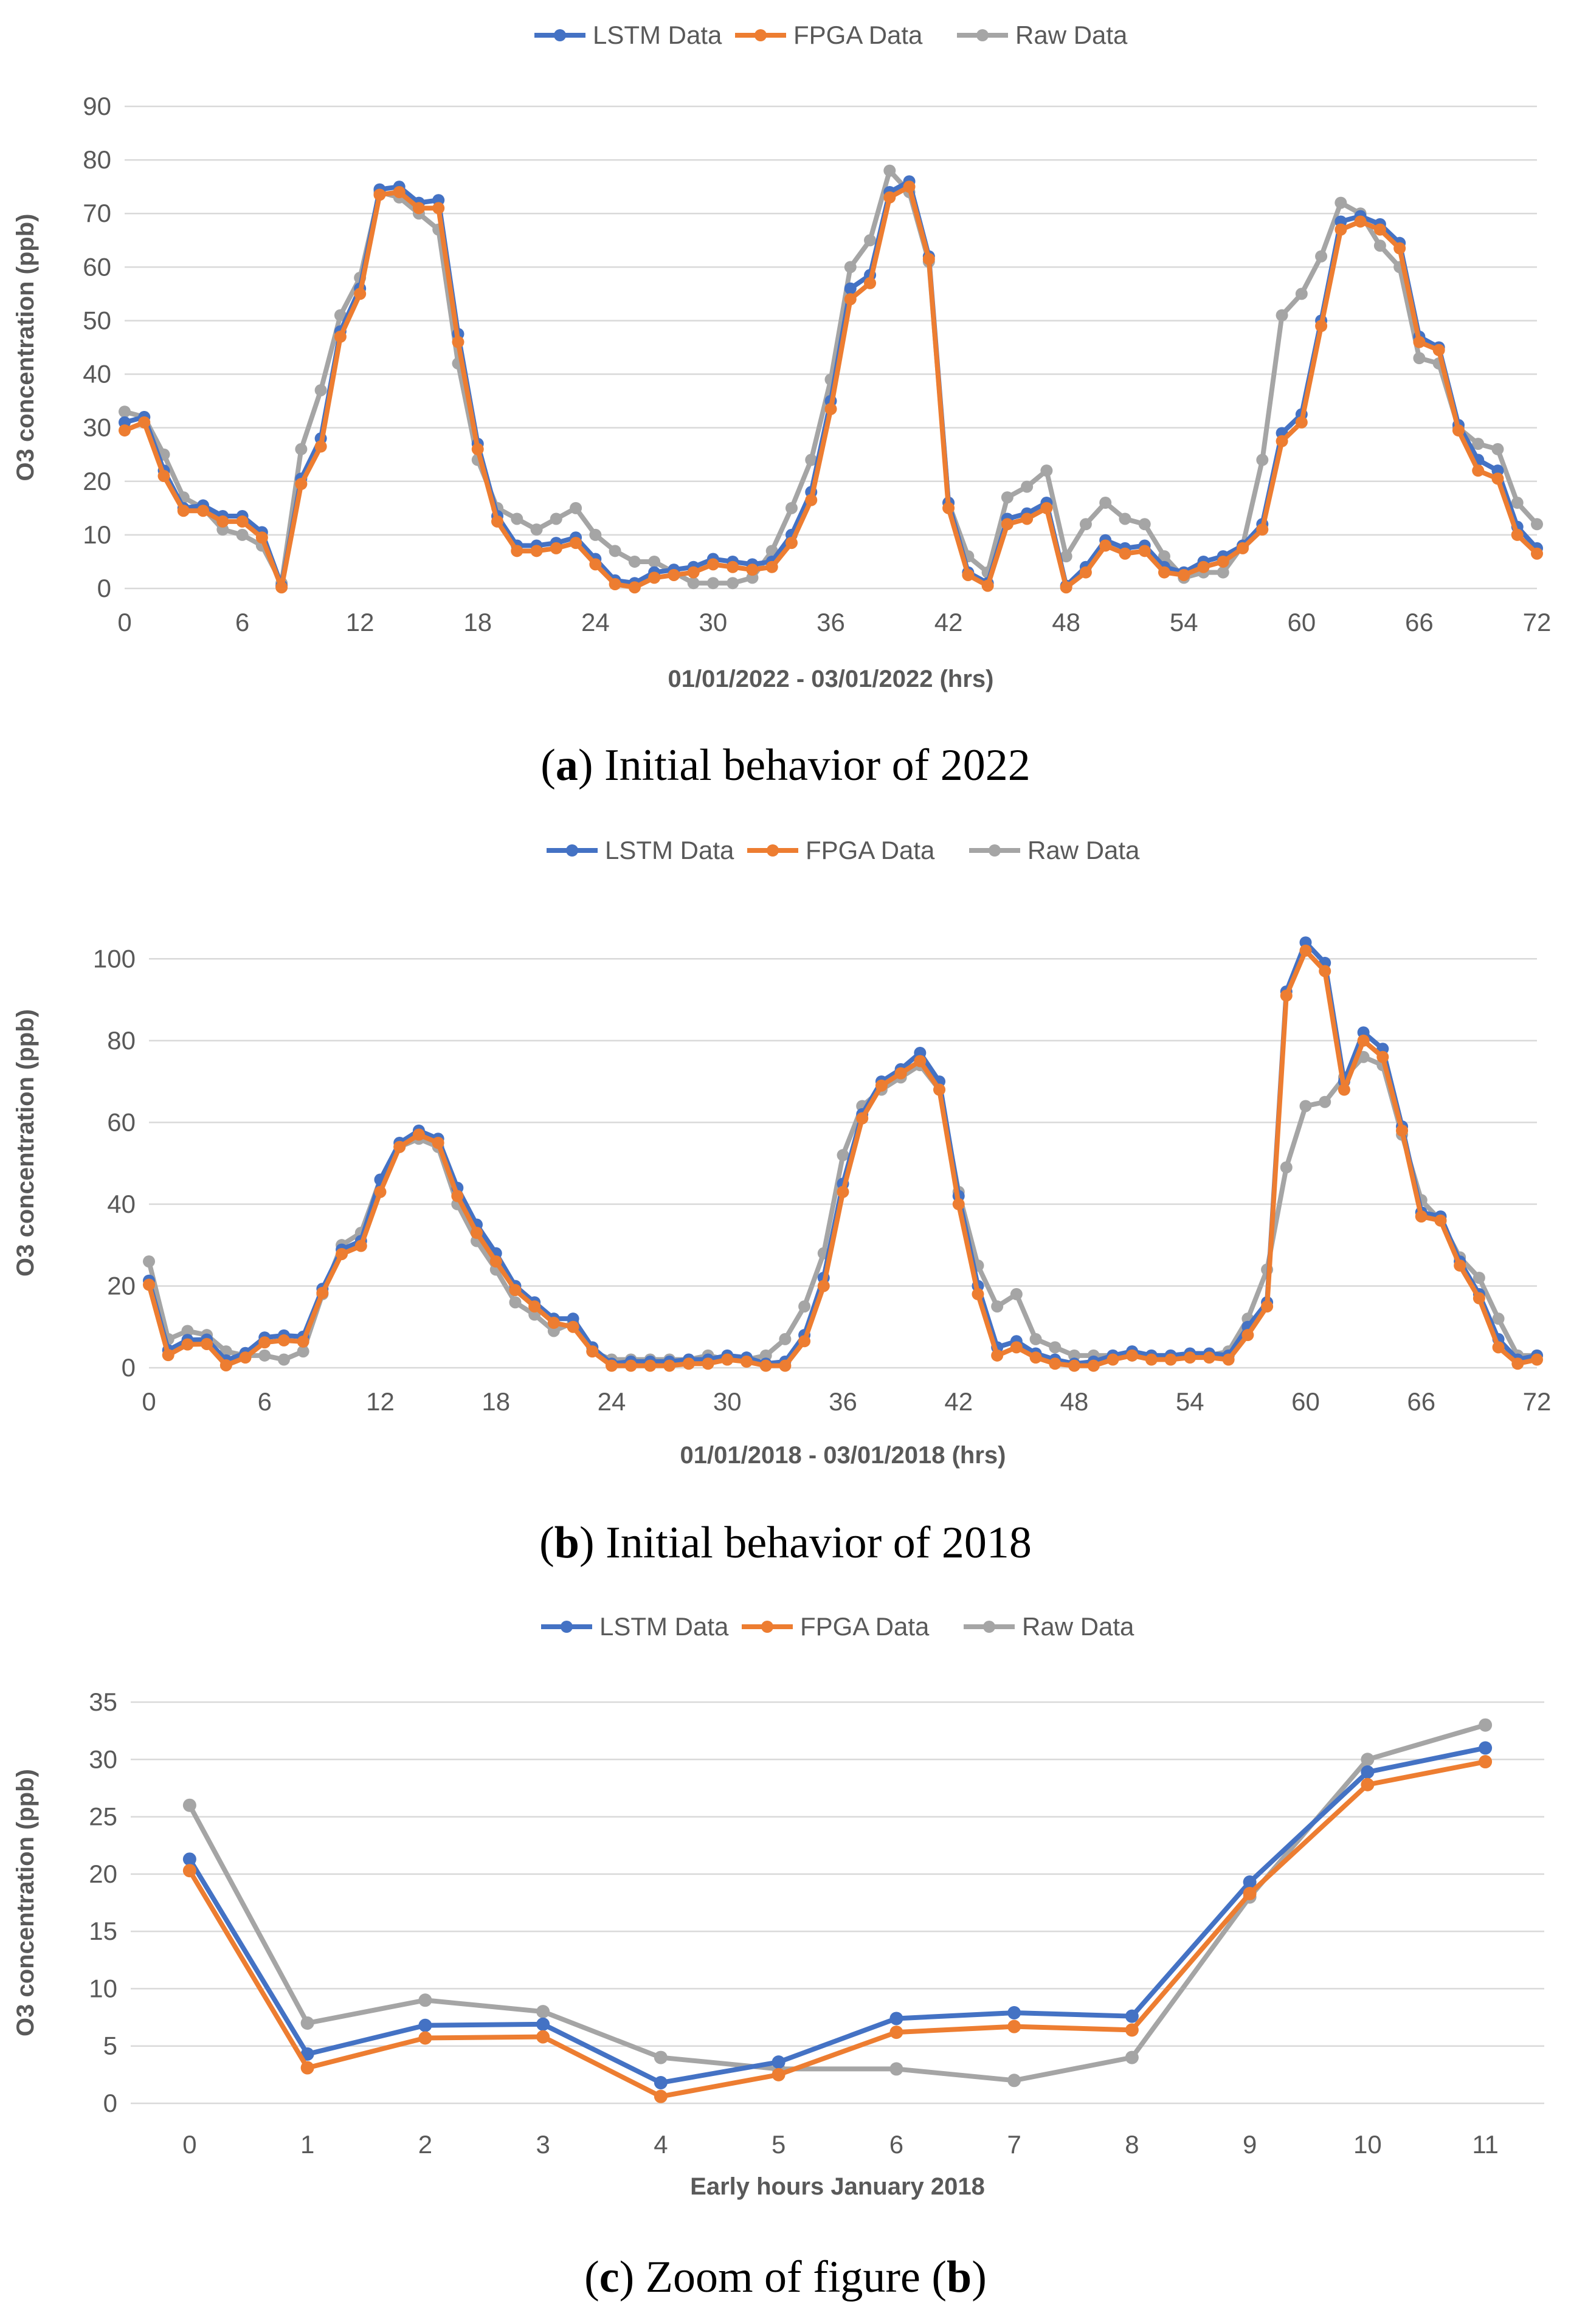 The width and height of the screenshot is (1571, 2324). Describe the element at coordinates (543, 2144) in the screenshot. I see `x-tick-label: 3` at that location.